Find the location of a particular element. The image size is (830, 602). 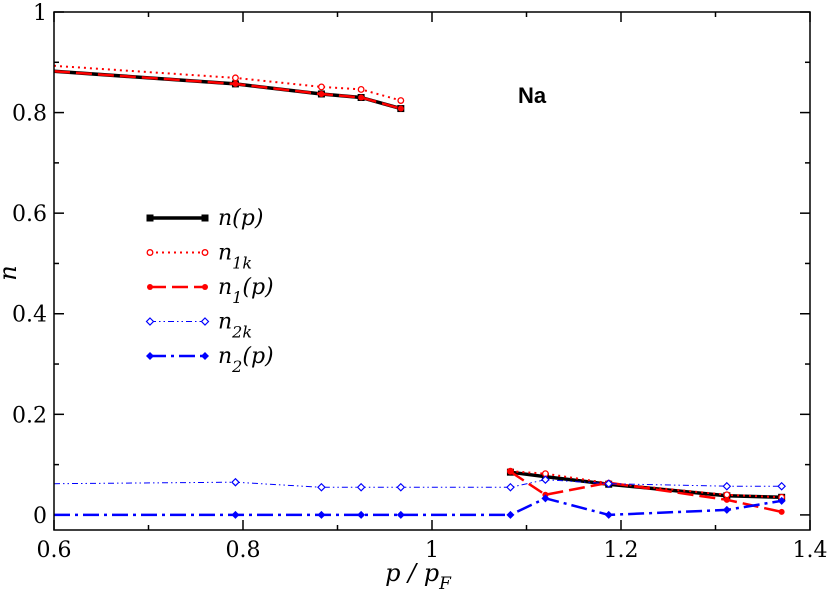

legend-label-sub: 2k is located at coordinates (241, 332).